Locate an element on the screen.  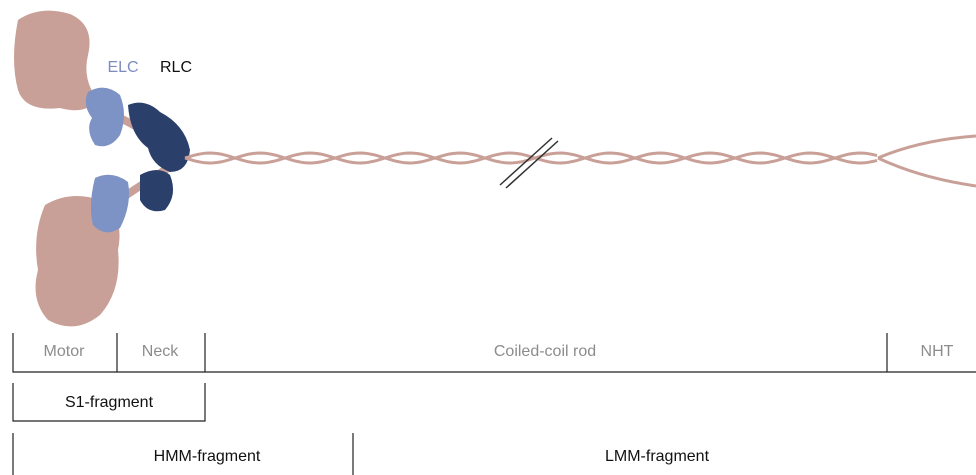
coiled-coil-rod is located at coordinates (580, 161).